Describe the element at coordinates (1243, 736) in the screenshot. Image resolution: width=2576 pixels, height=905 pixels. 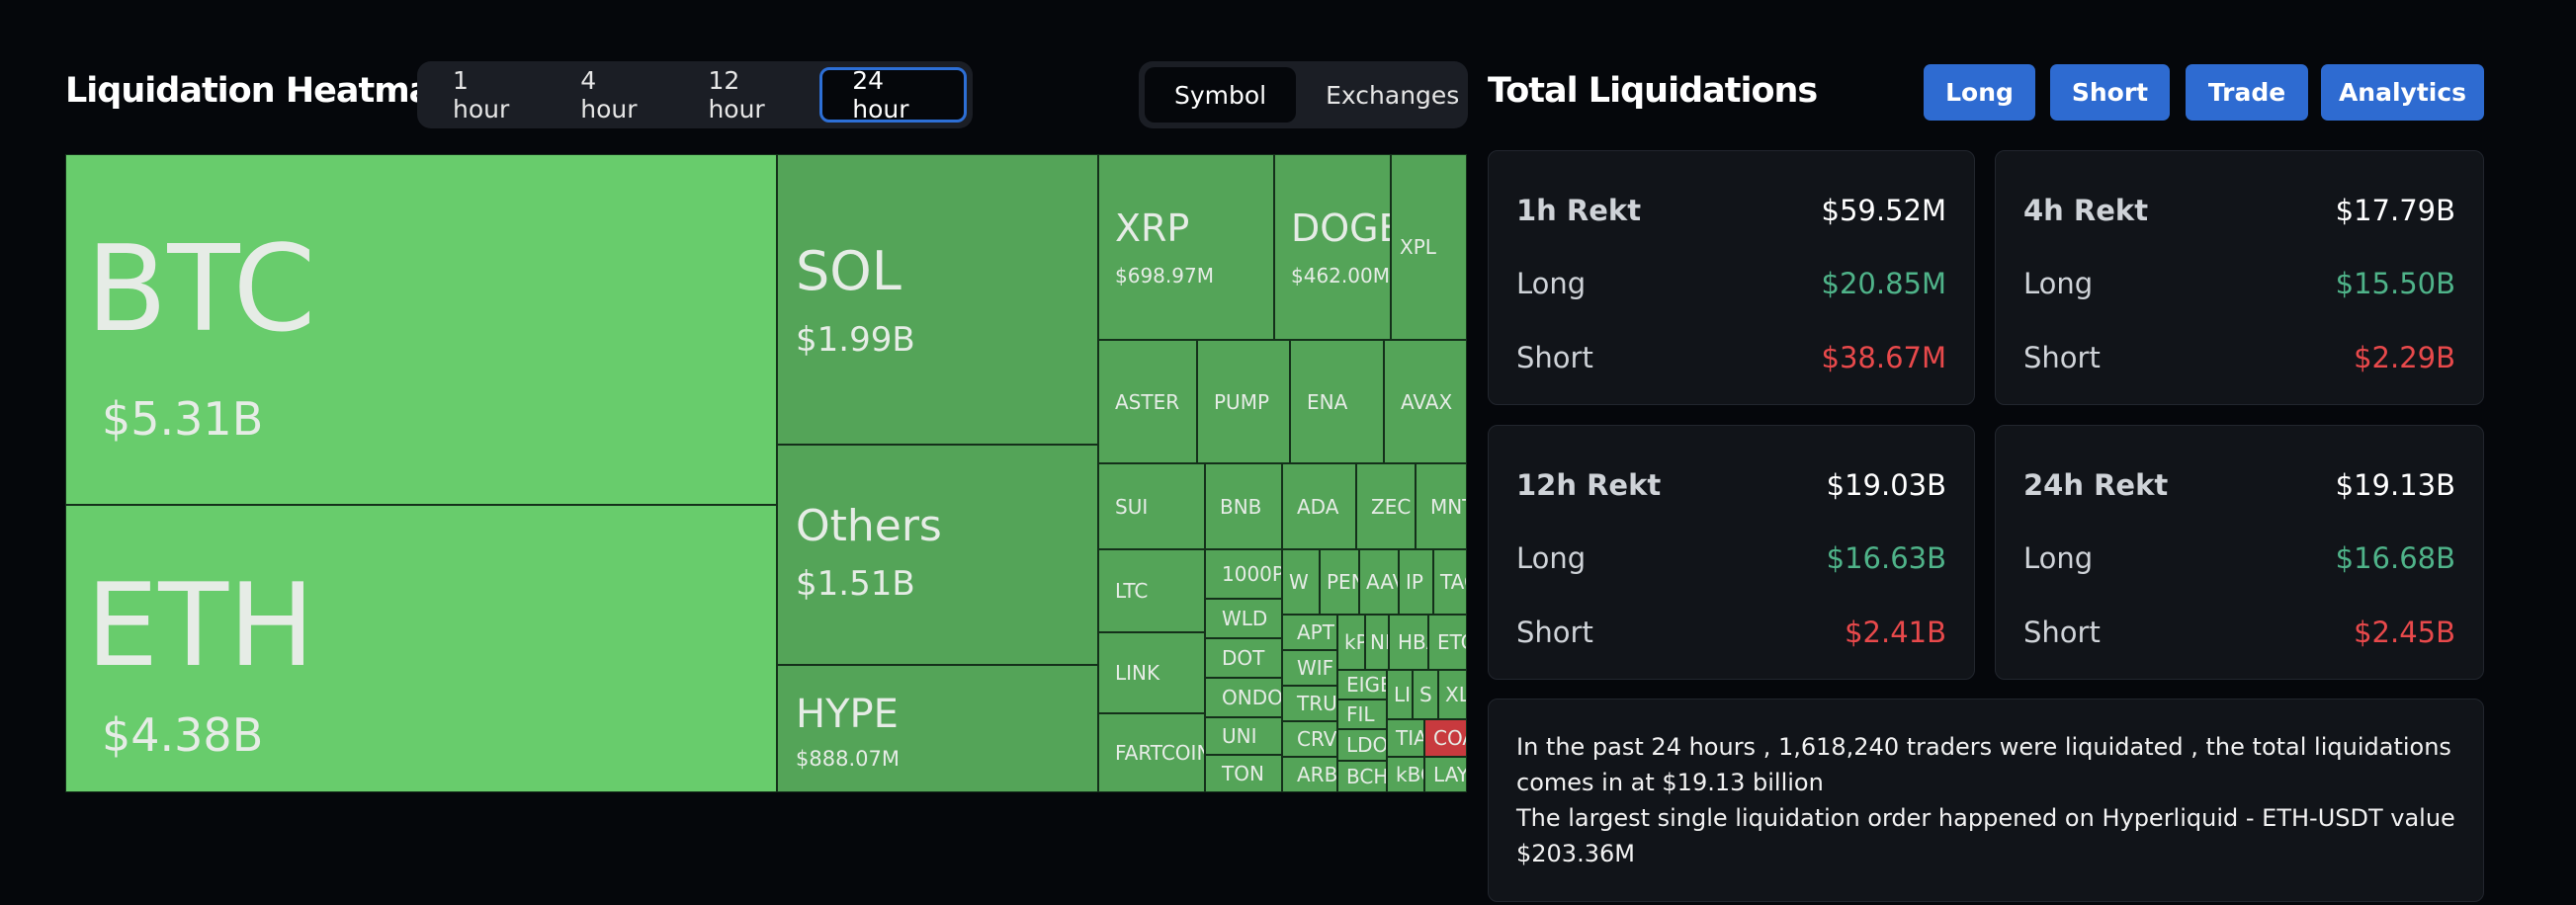
I see `treemap-cell-uni: UNI` at that location.